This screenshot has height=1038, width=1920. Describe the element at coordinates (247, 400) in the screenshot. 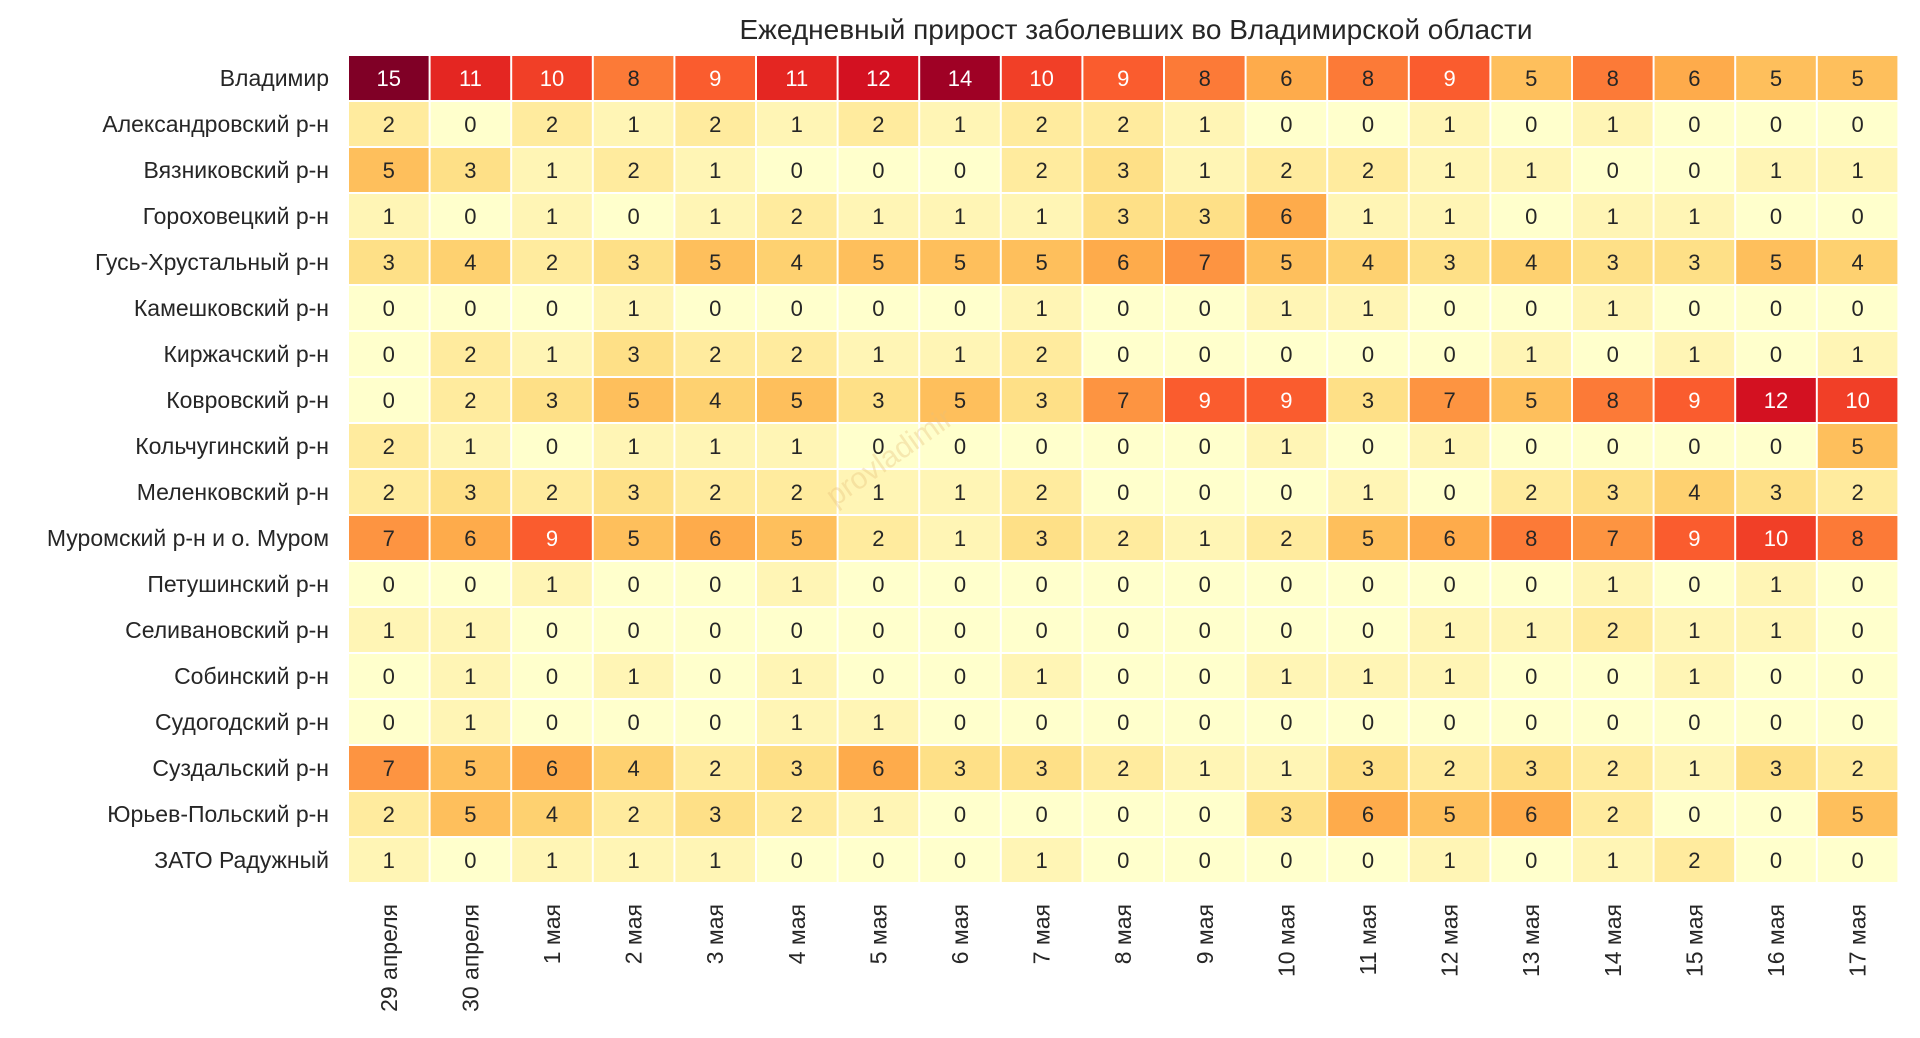

I see `row-label: Ковровский р-н` at that location.